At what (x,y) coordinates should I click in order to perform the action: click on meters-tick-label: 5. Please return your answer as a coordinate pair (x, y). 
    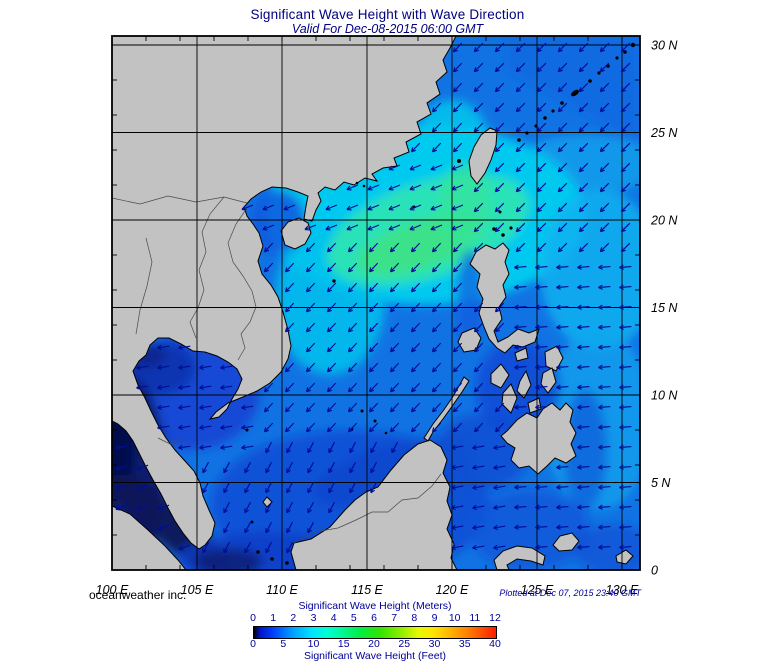
    Looking at the image, I should click on (353, 618).